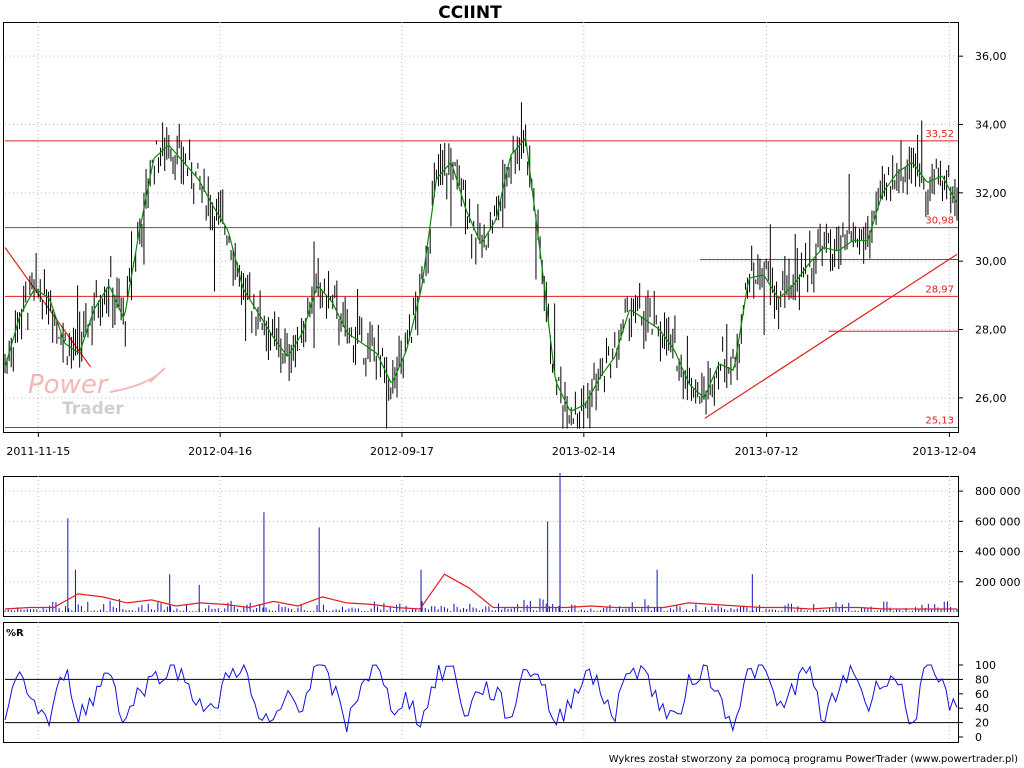  I want to click on price-y-axis: 26,00 28,00 30,00 32,00 34,00 36,00, so click(982, 227).